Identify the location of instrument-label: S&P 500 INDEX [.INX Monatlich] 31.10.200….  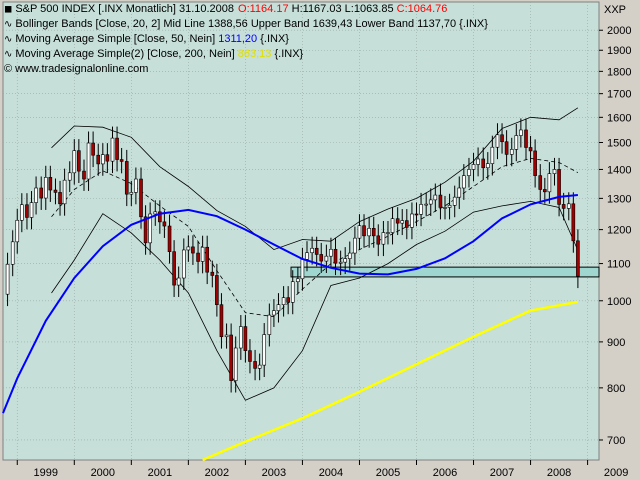
(125, 9).